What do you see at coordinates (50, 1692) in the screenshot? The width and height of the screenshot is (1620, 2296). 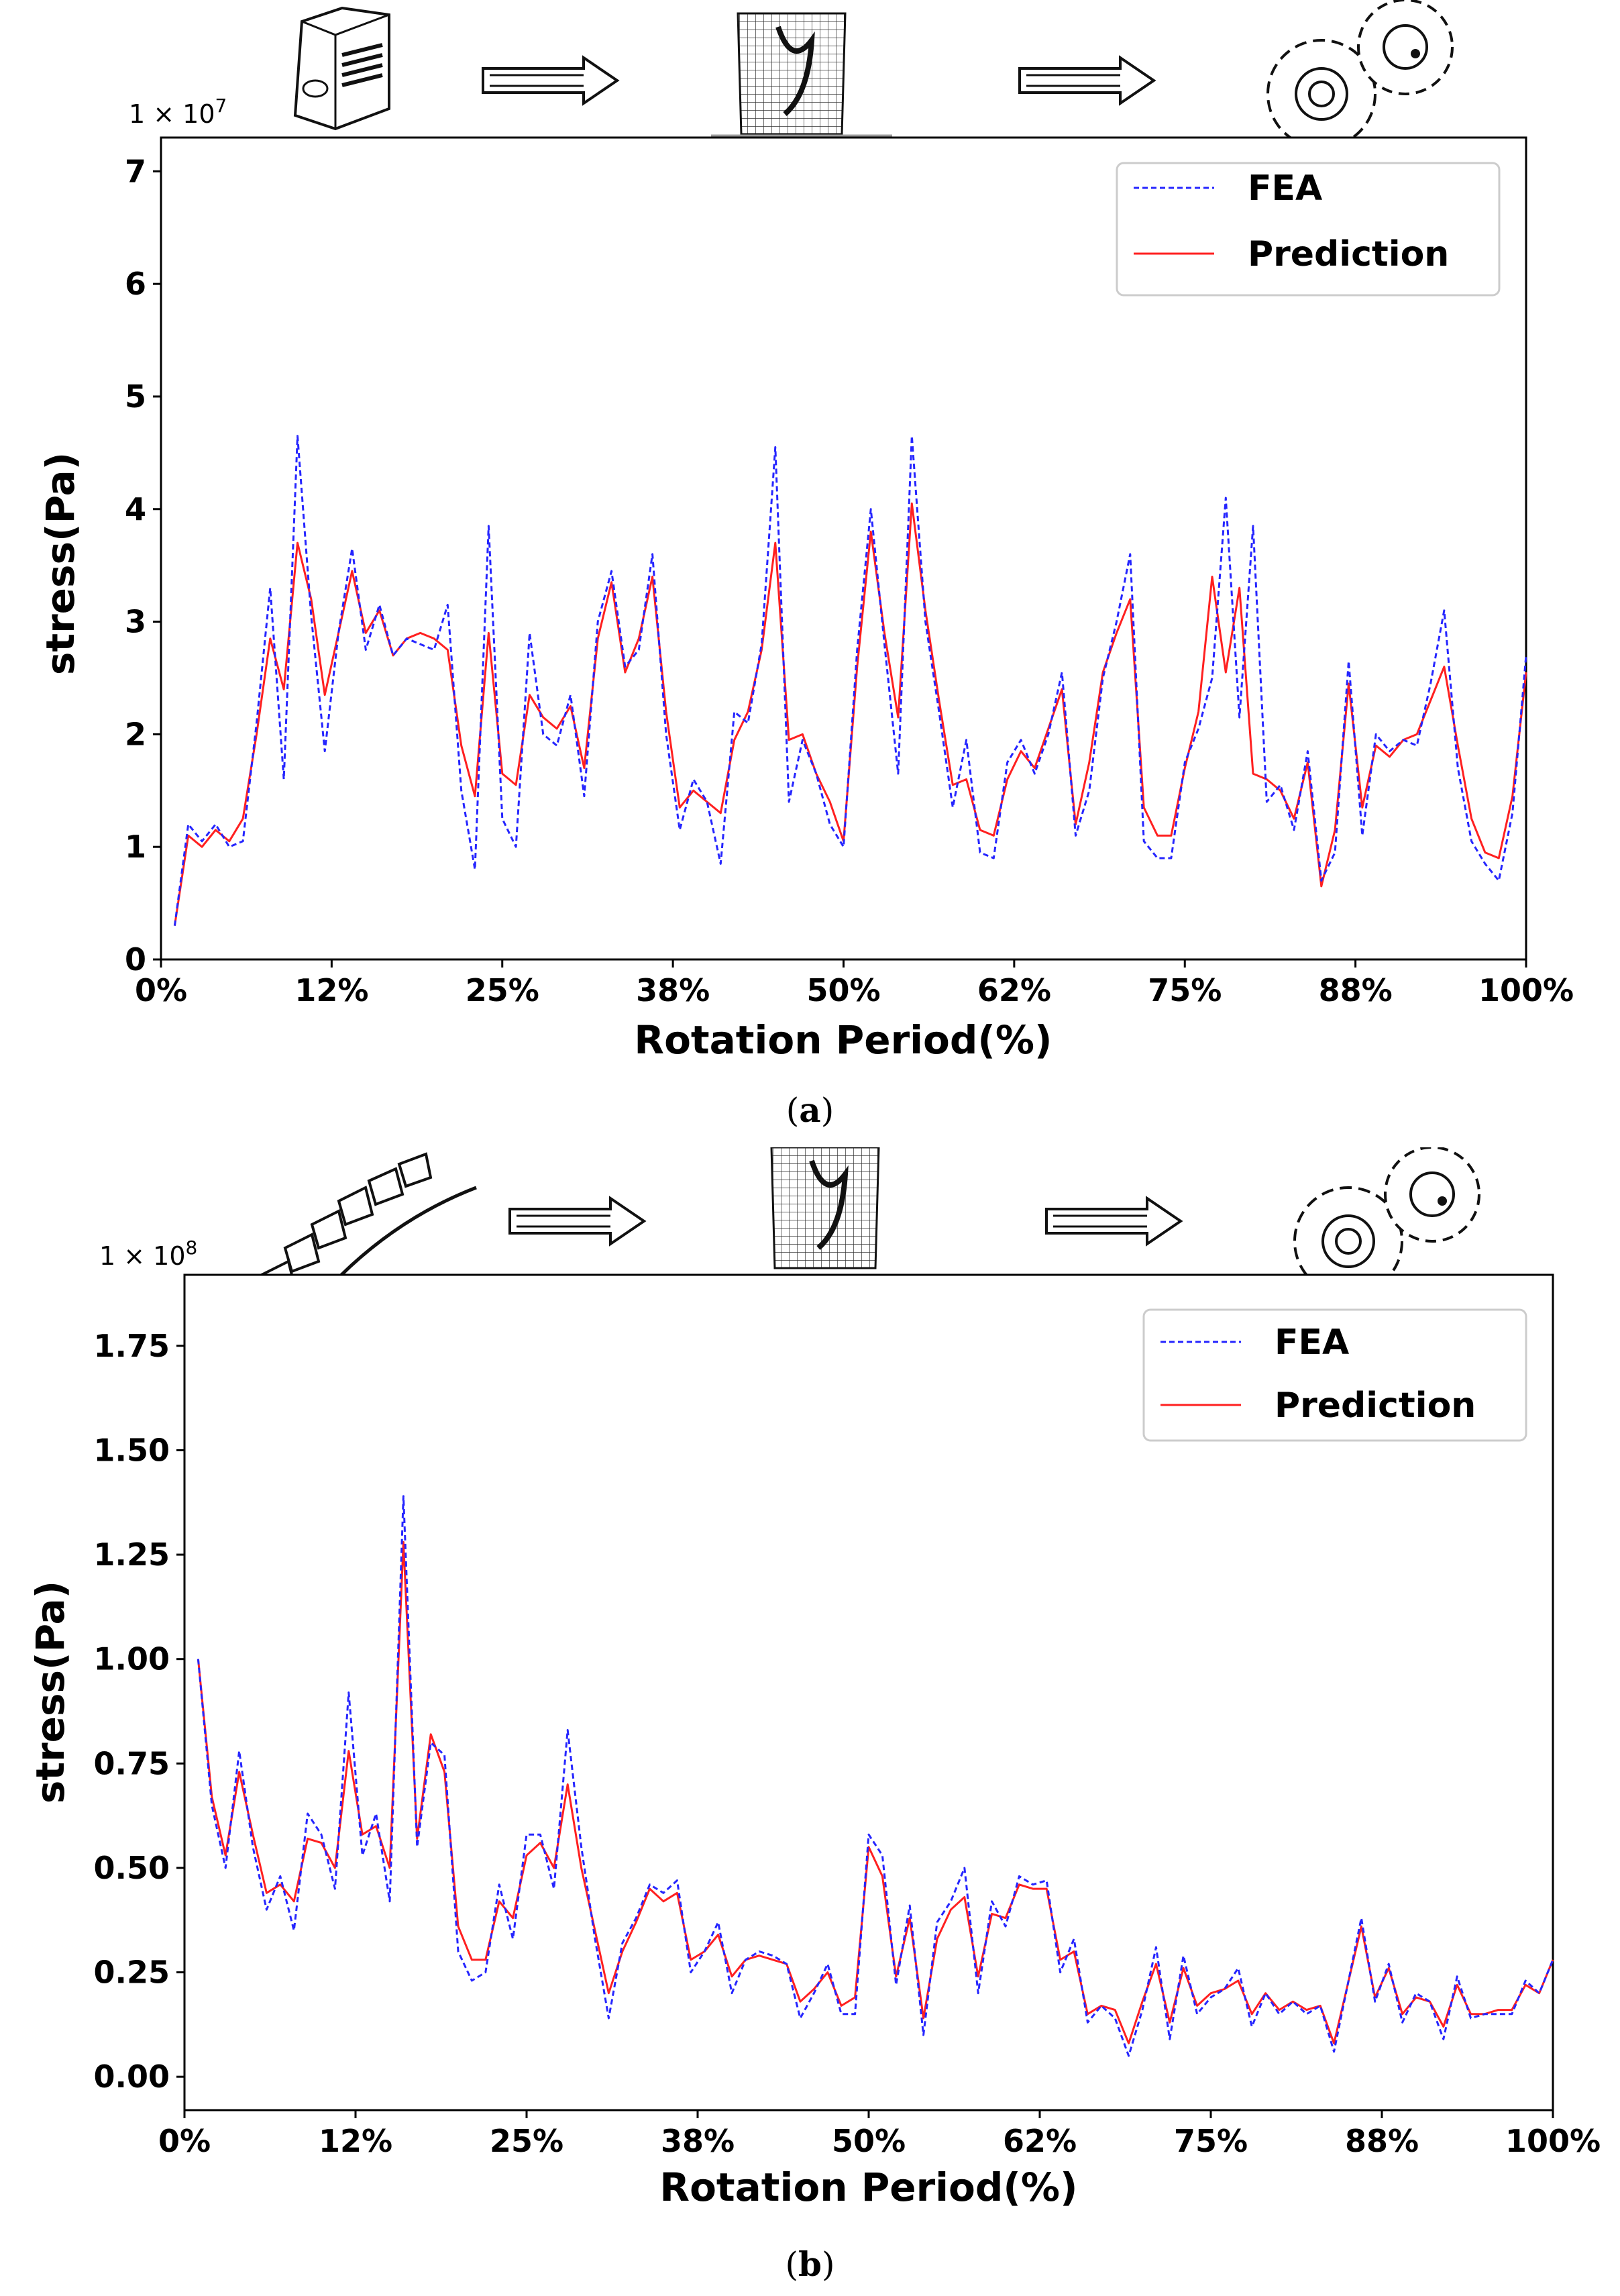 I see `y-axis-label-b: stress(Pa)` at bounding box center [50, 1692].